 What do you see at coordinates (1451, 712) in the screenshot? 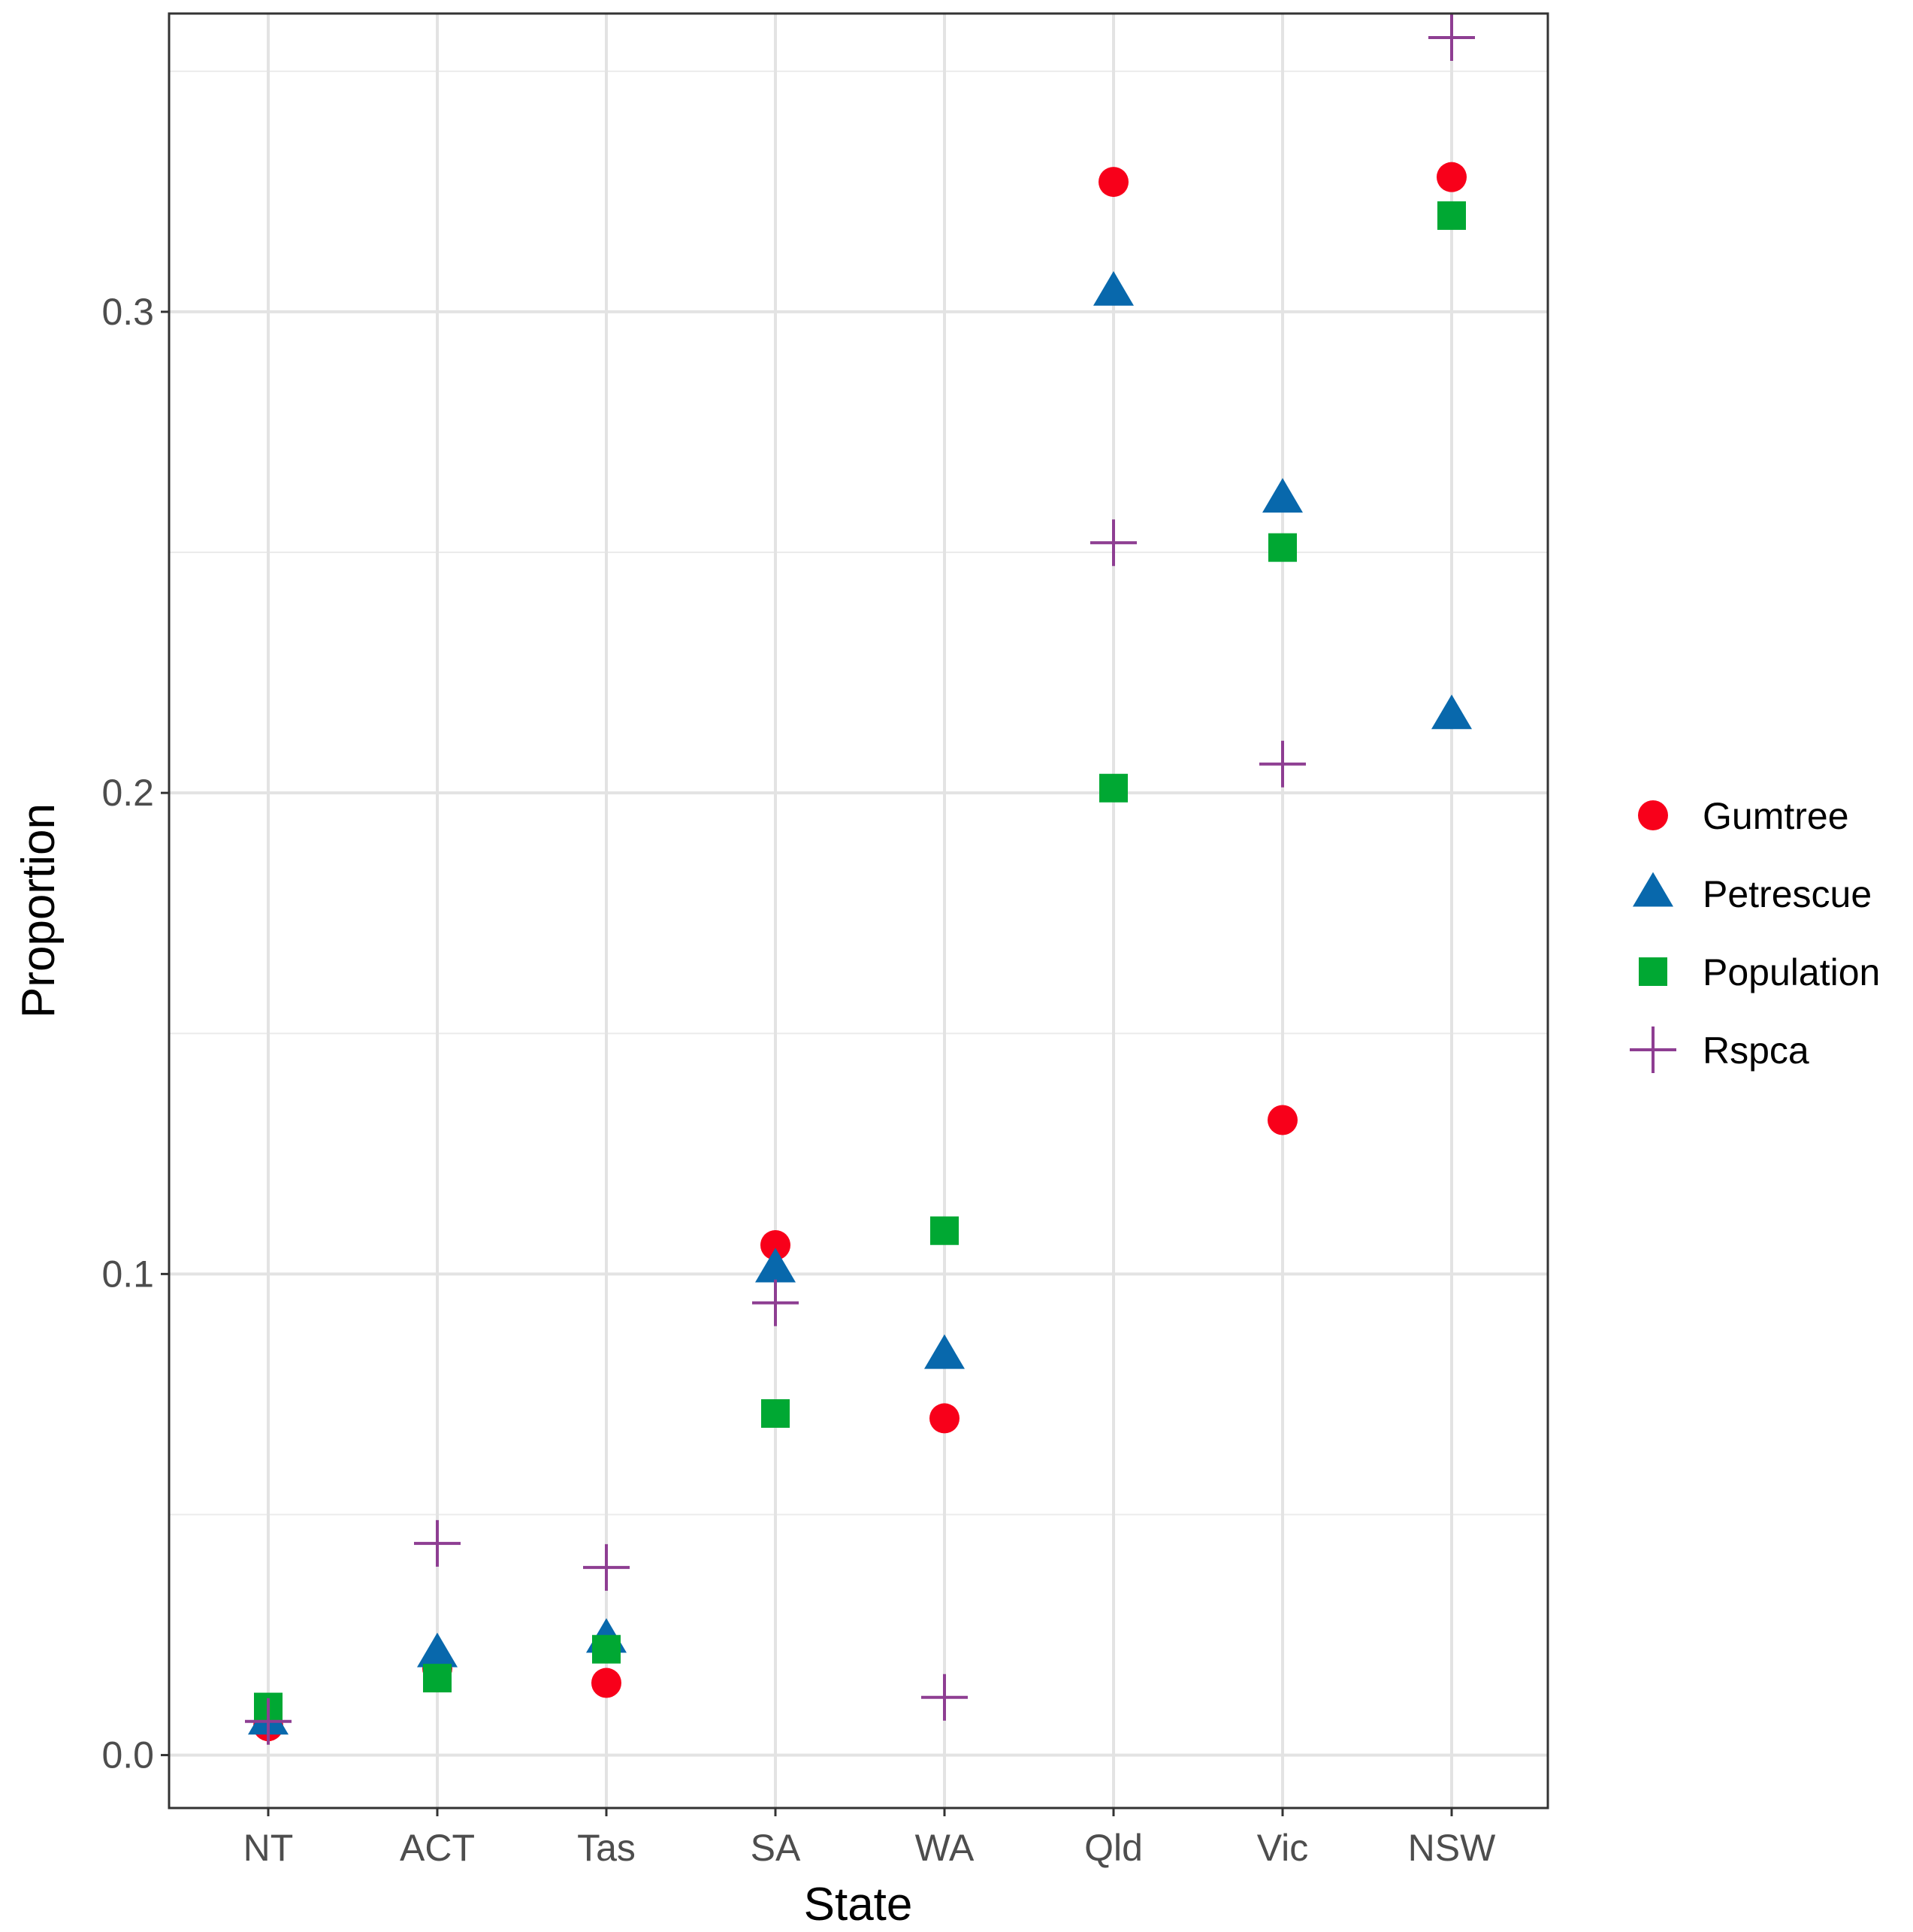
I see `point-petrescue-nsw` at bounding box center [1451, 712].